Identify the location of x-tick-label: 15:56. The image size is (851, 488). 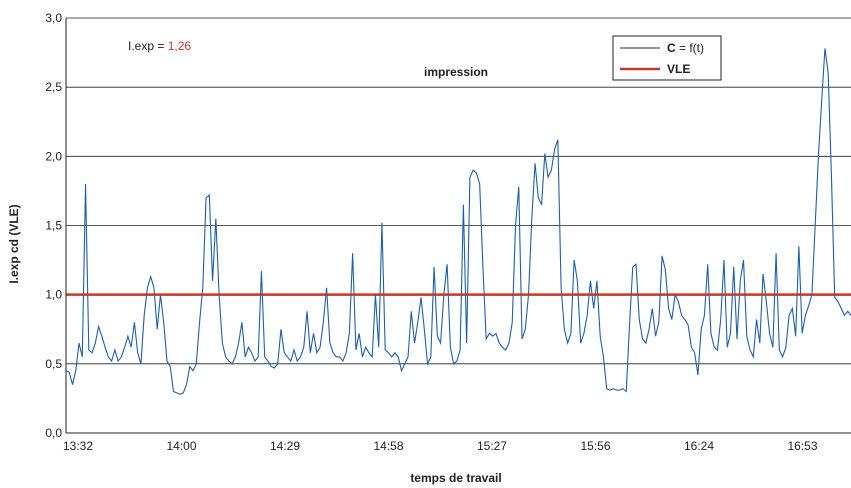
(595, 446).